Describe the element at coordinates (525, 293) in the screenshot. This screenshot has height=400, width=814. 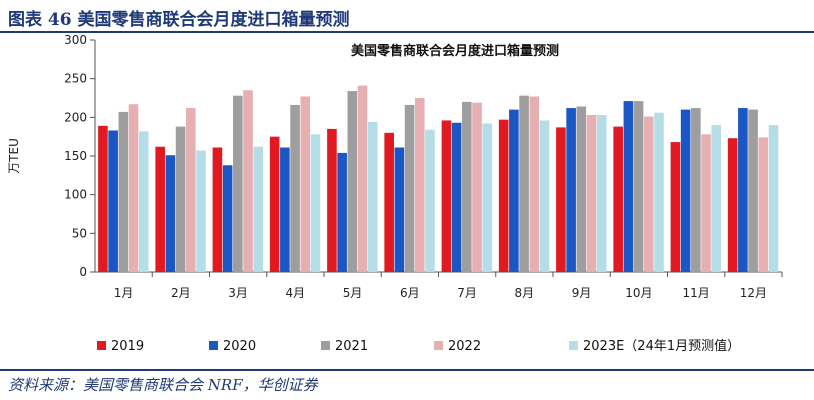
I see `x-tick-label: 8月` at that location.